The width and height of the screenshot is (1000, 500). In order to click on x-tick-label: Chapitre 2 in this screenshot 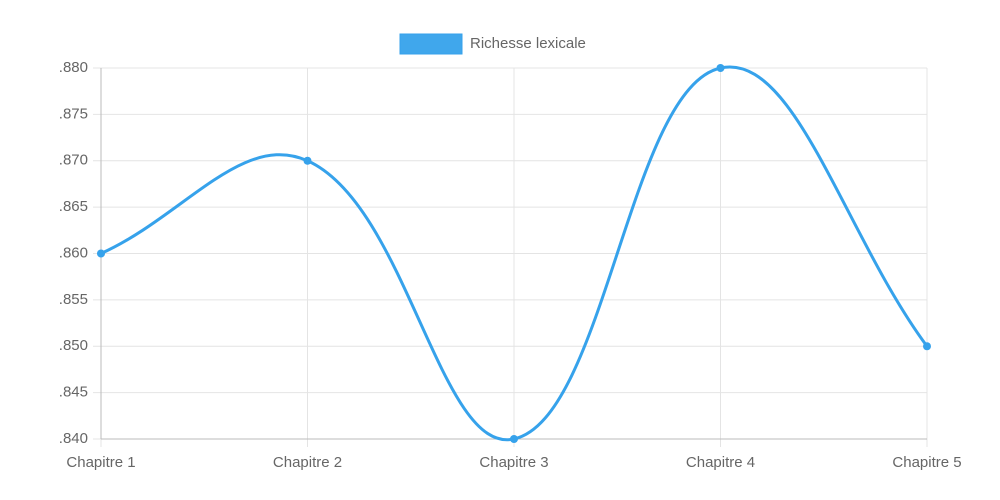, I will do `click(307, 462)`.